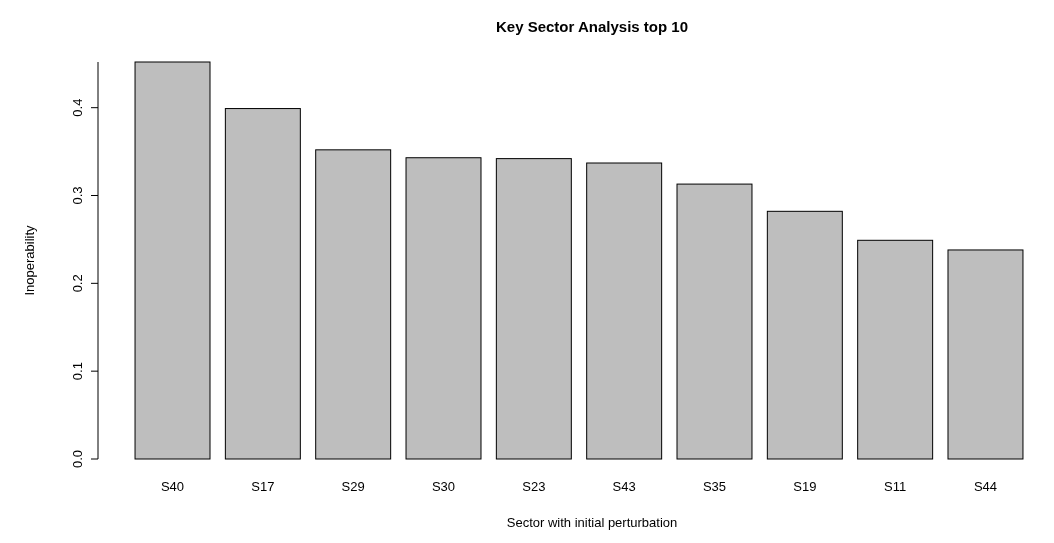 The image size is (1054, 543). I want to click on x-axis-title: Sector with initial perturbation, so click(592, 522).